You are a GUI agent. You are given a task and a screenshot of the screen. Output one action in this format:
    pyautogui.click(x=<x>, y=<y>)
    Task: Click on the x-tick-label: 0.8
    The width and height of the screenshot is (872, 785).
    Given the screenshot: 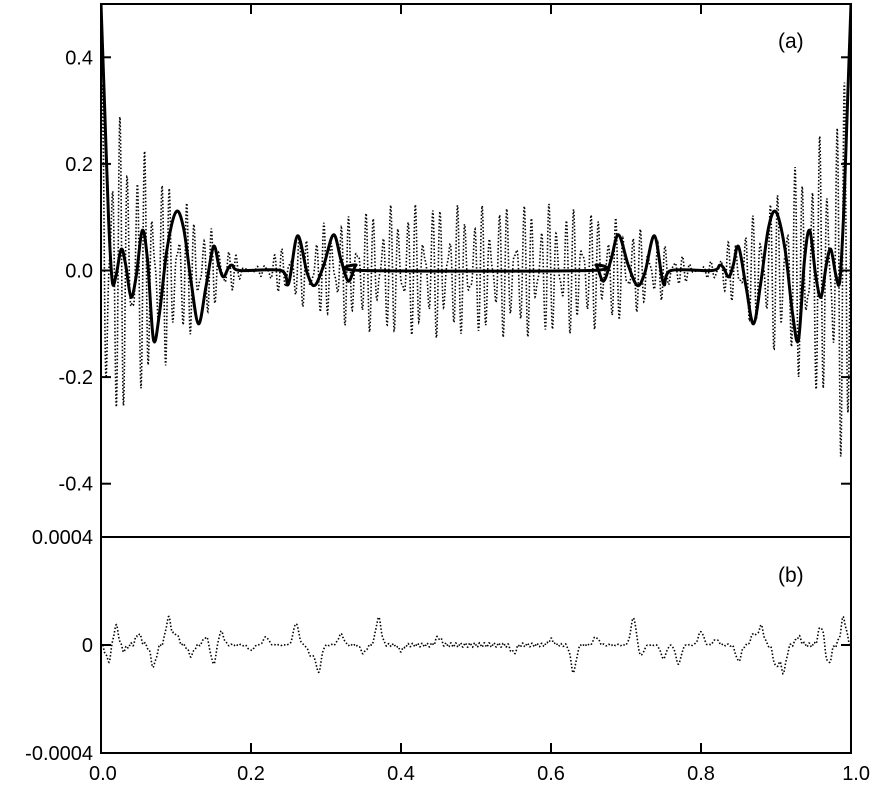 What is the action you would take?
    pyautogui.click(x=701, y=774)
    